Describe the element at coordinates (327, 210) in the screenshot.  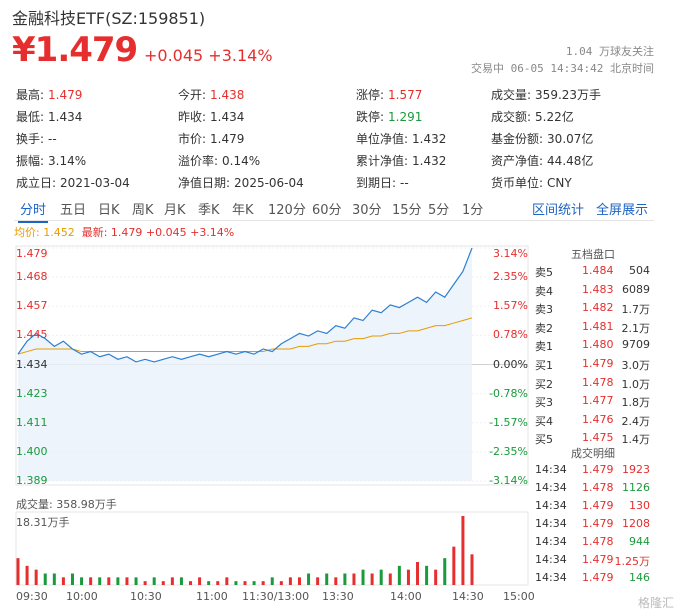
I see `tab-9: 60分` at that location.